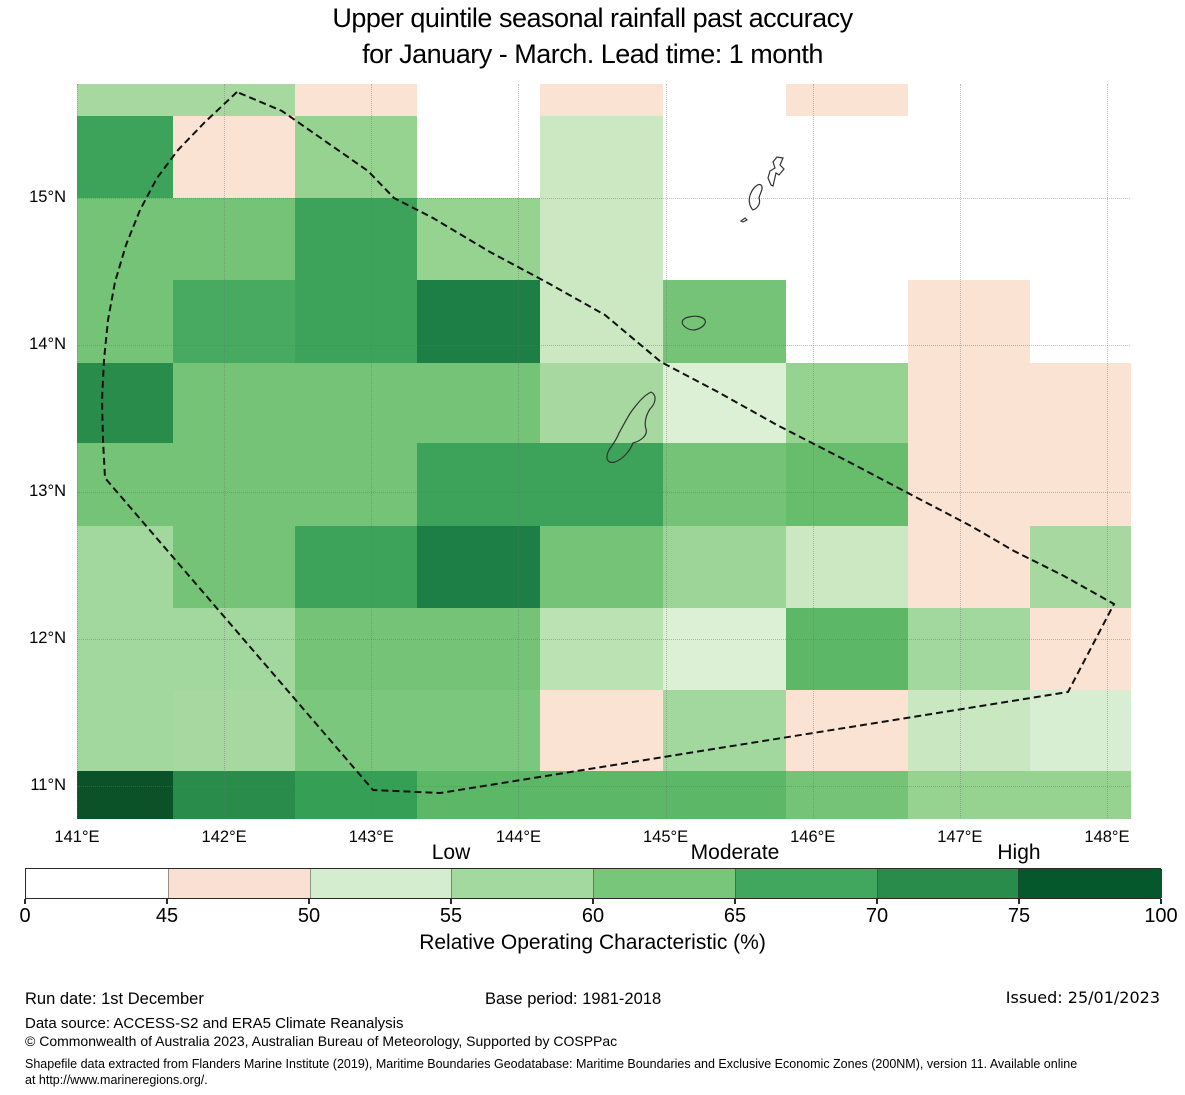 This screenshot has height=1095, width=1185. Describe the element at coordinates (592, 942) in the screenshot. I see `colorbar-axis-label: Relative Operating Characteristic (%)` at that location.